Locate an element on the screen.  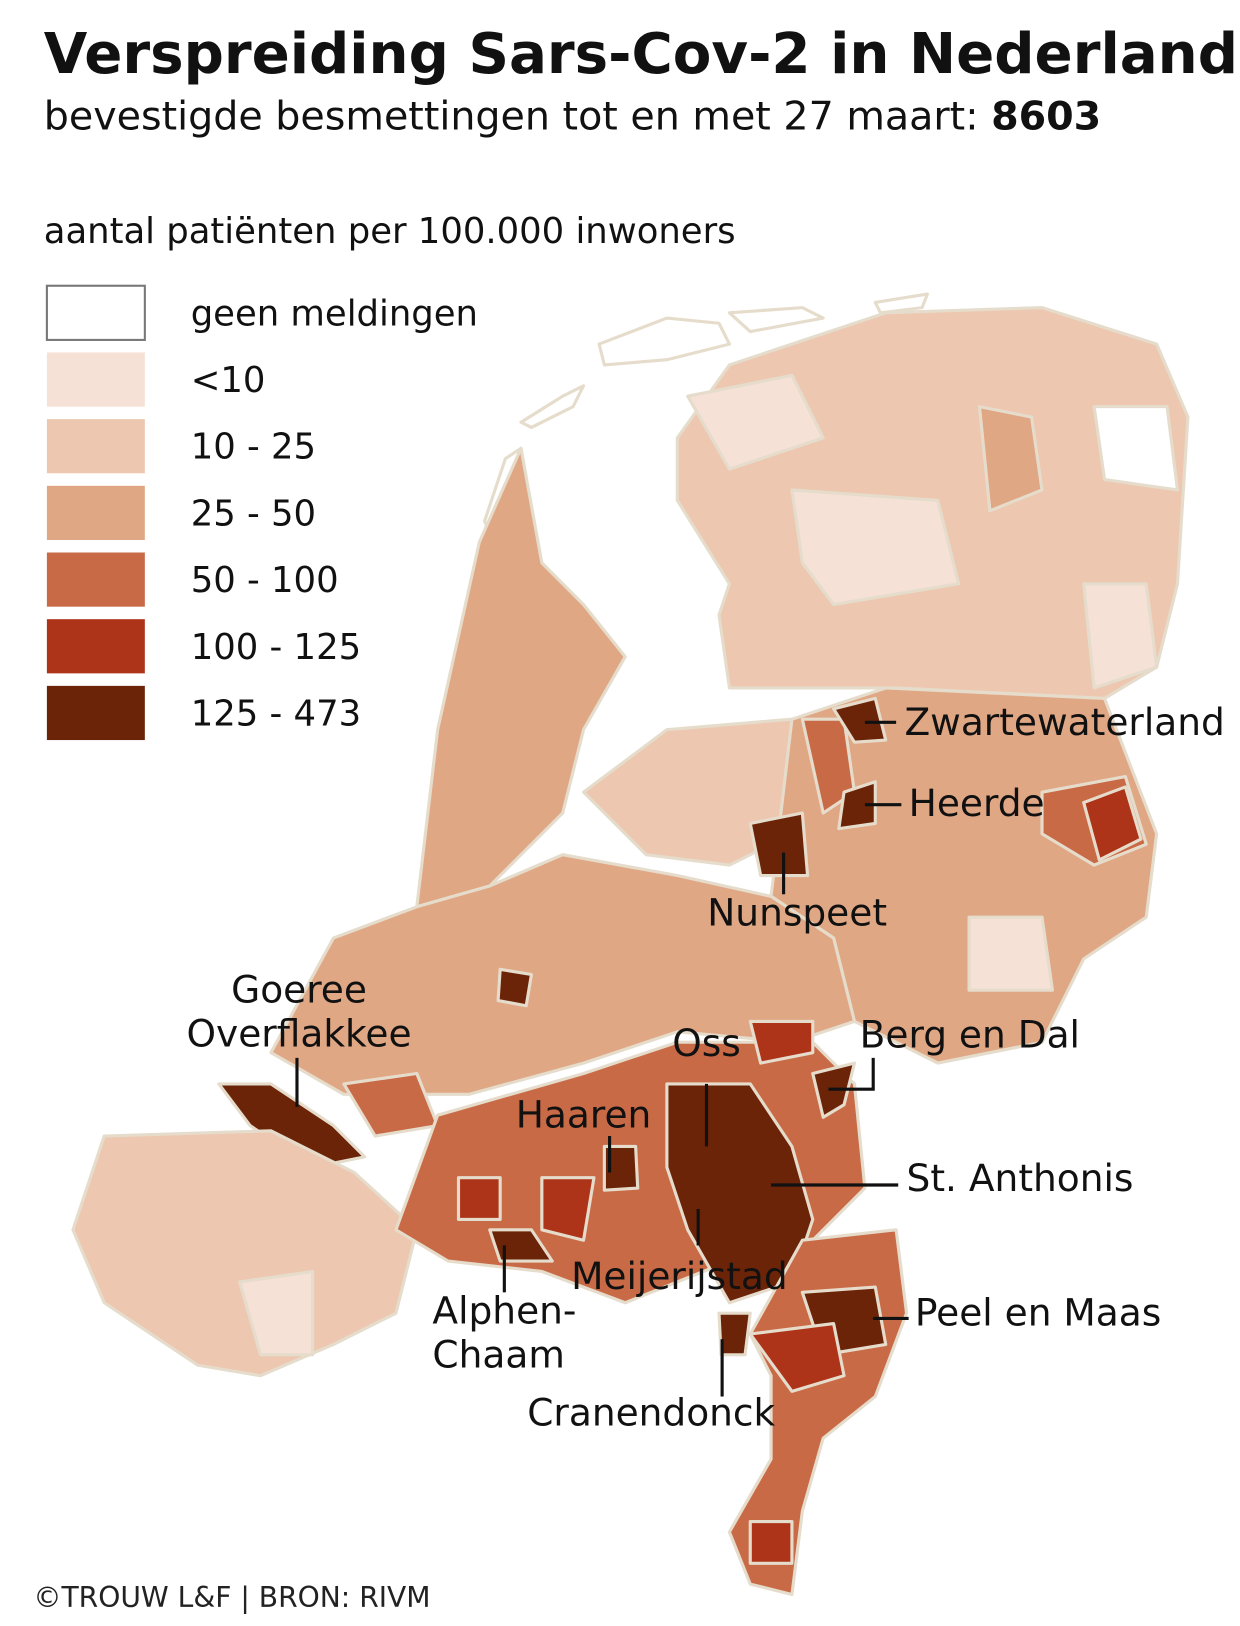
legend-title: aantal patiënten per 100.000 inwoners is located at coordinates (390, 231).